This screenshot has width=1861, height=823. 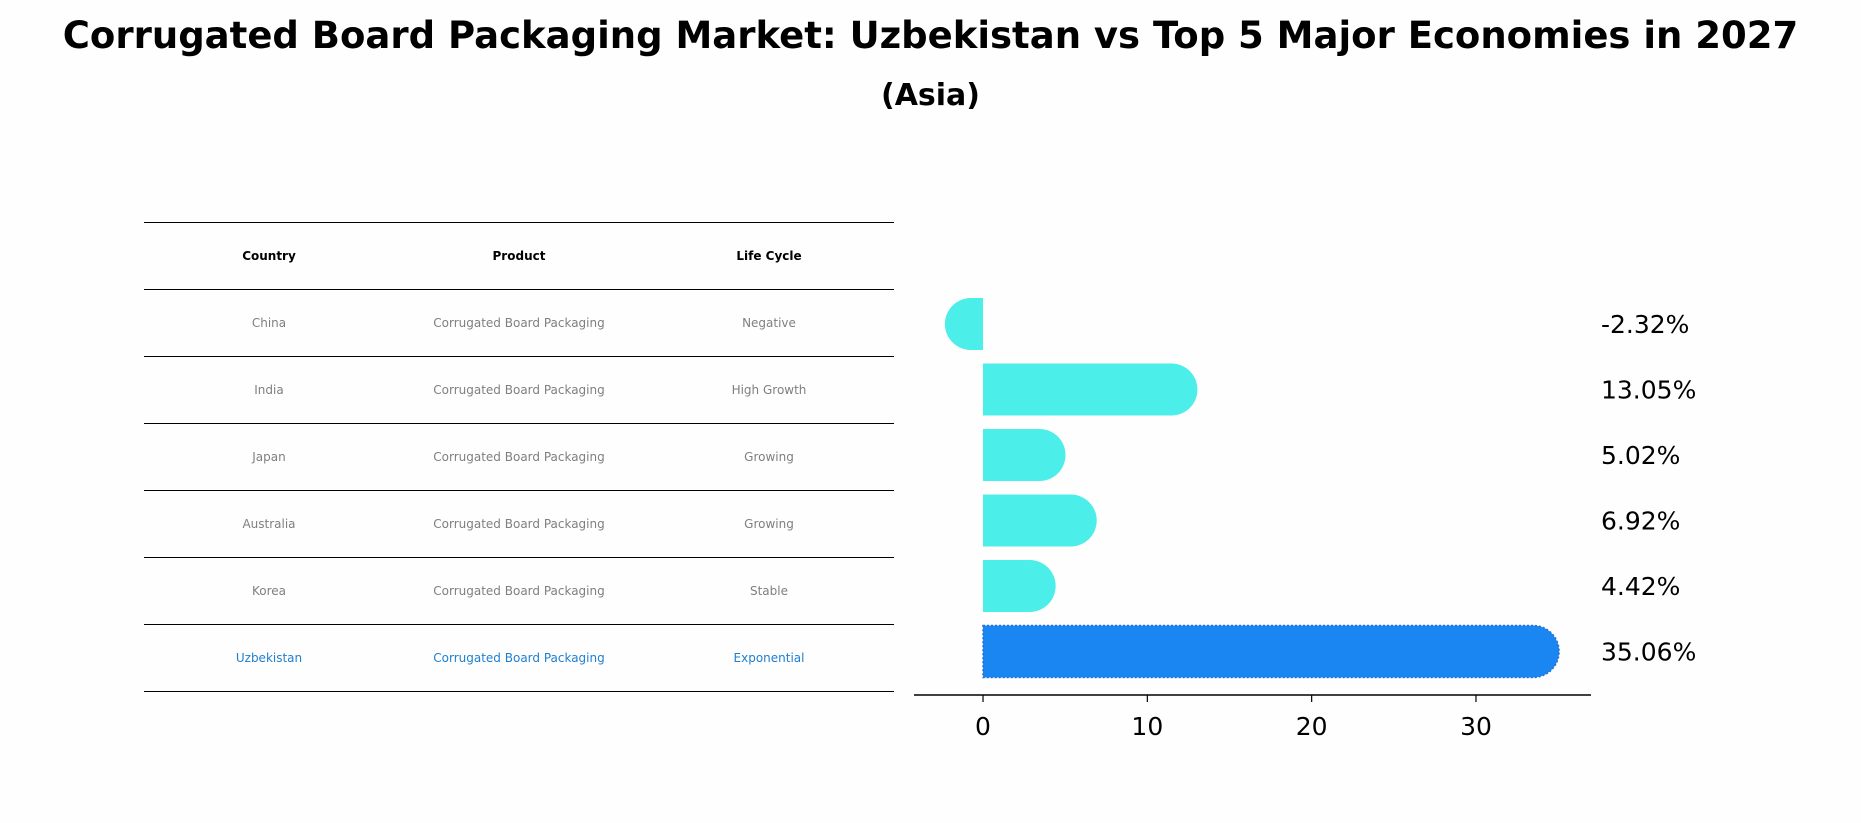 What do you see at coordinates (1640, 521) in the screenshot?
I see `value-label: 6.92%` at bounding box center [1640, 521].